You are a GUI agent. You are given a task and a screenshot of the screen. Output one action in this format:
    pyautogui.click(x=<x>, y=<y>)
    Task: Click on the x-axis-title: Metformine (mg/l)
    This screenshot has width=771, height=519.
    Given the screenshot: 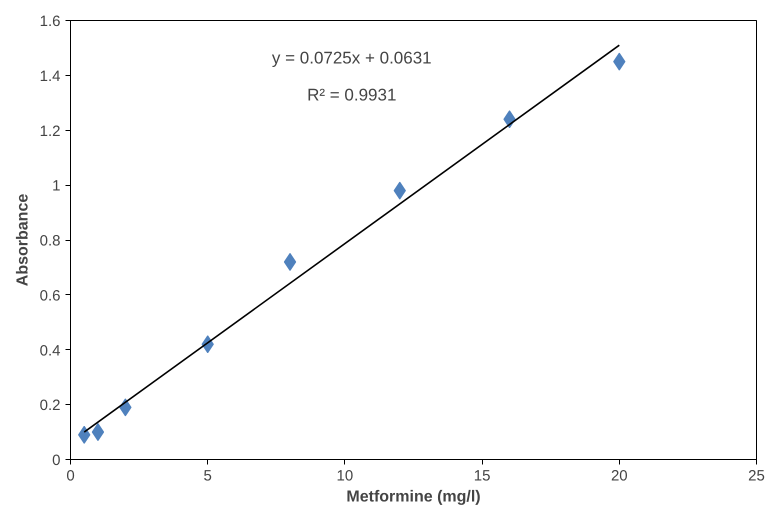 What is the action you would take?
    pyautogui.click(x=413, y=497)
    